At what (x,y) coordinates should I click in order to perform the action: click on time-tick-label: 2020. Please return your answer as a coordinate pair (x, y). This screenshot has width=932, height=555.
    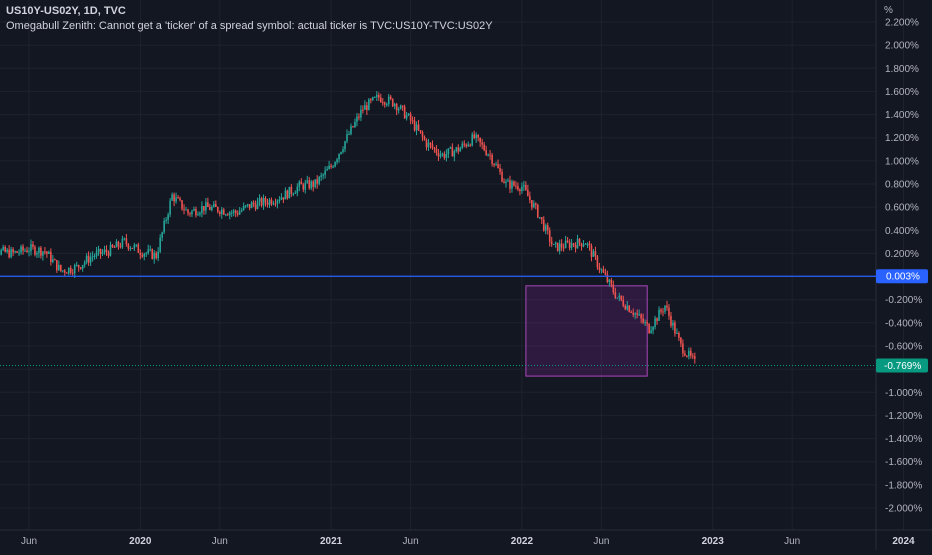
    Looking at the image, I should click on (140, 541).